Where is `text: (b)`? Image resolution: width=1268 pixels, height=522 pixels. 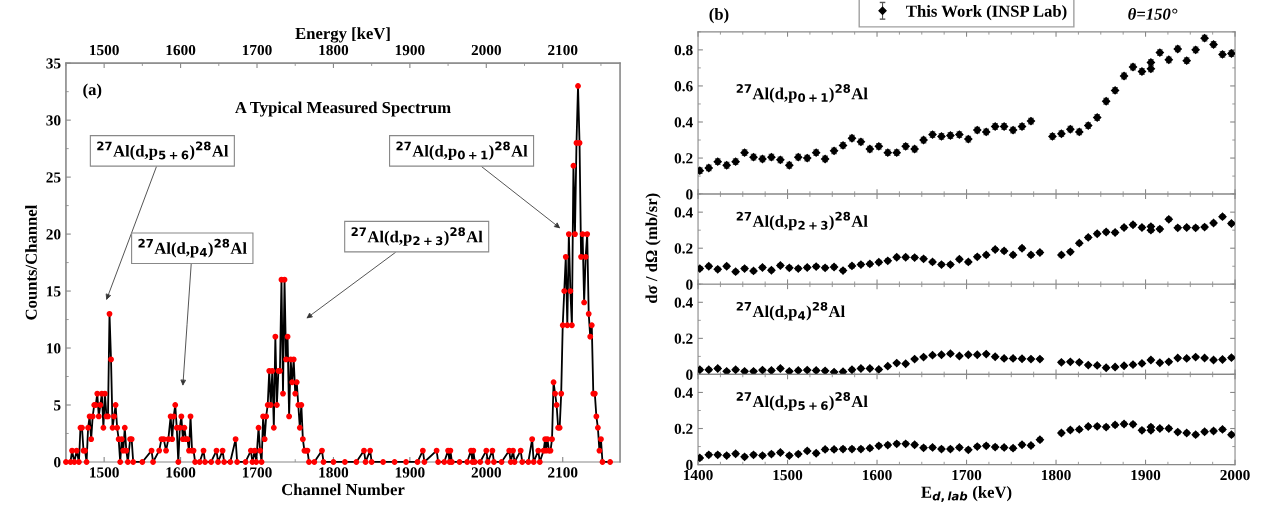
text: (b) is located at coordinates (719, 16).